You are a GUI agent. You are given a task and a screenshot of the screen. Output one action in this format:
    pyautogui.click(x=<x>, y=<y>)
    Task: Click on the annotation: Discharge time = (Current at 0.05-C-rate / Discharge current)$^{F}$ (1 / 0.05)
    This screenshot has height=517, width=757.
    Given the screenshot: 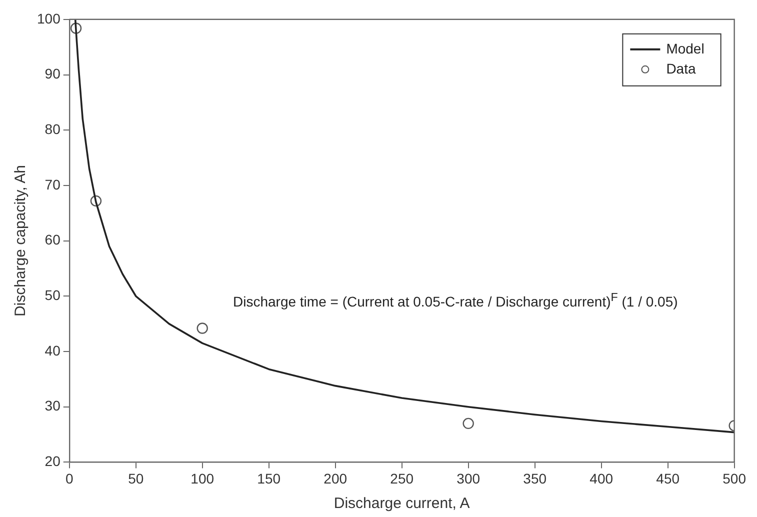 What is the action you would take?
    pyautogui.click(x=455, y=300)
    